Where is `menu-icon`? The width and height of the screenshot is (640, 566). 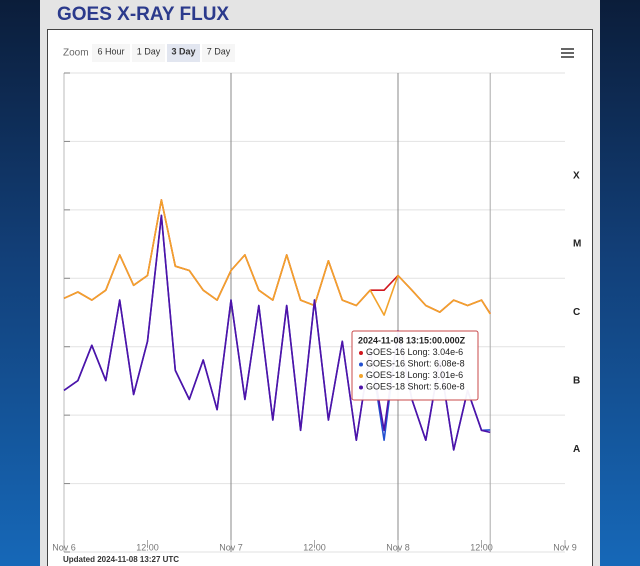
menu-icon is located at coordinates (567, 53).